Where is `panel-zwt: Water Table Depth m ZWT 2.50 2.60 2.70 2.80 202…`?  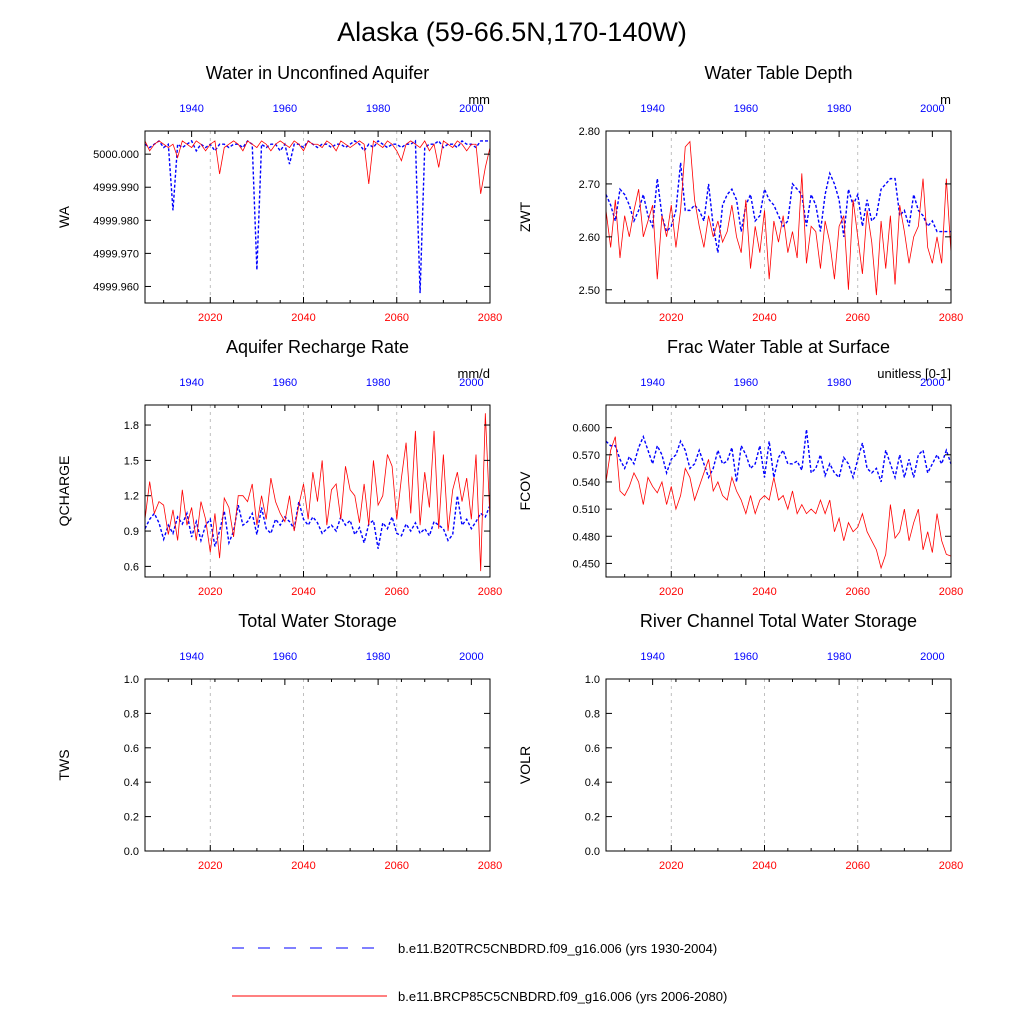 panel-zwt: Water Table Depth m ZWT 2.50 2.60 2.70 2.80 202… is located at coordinates (740, 193).